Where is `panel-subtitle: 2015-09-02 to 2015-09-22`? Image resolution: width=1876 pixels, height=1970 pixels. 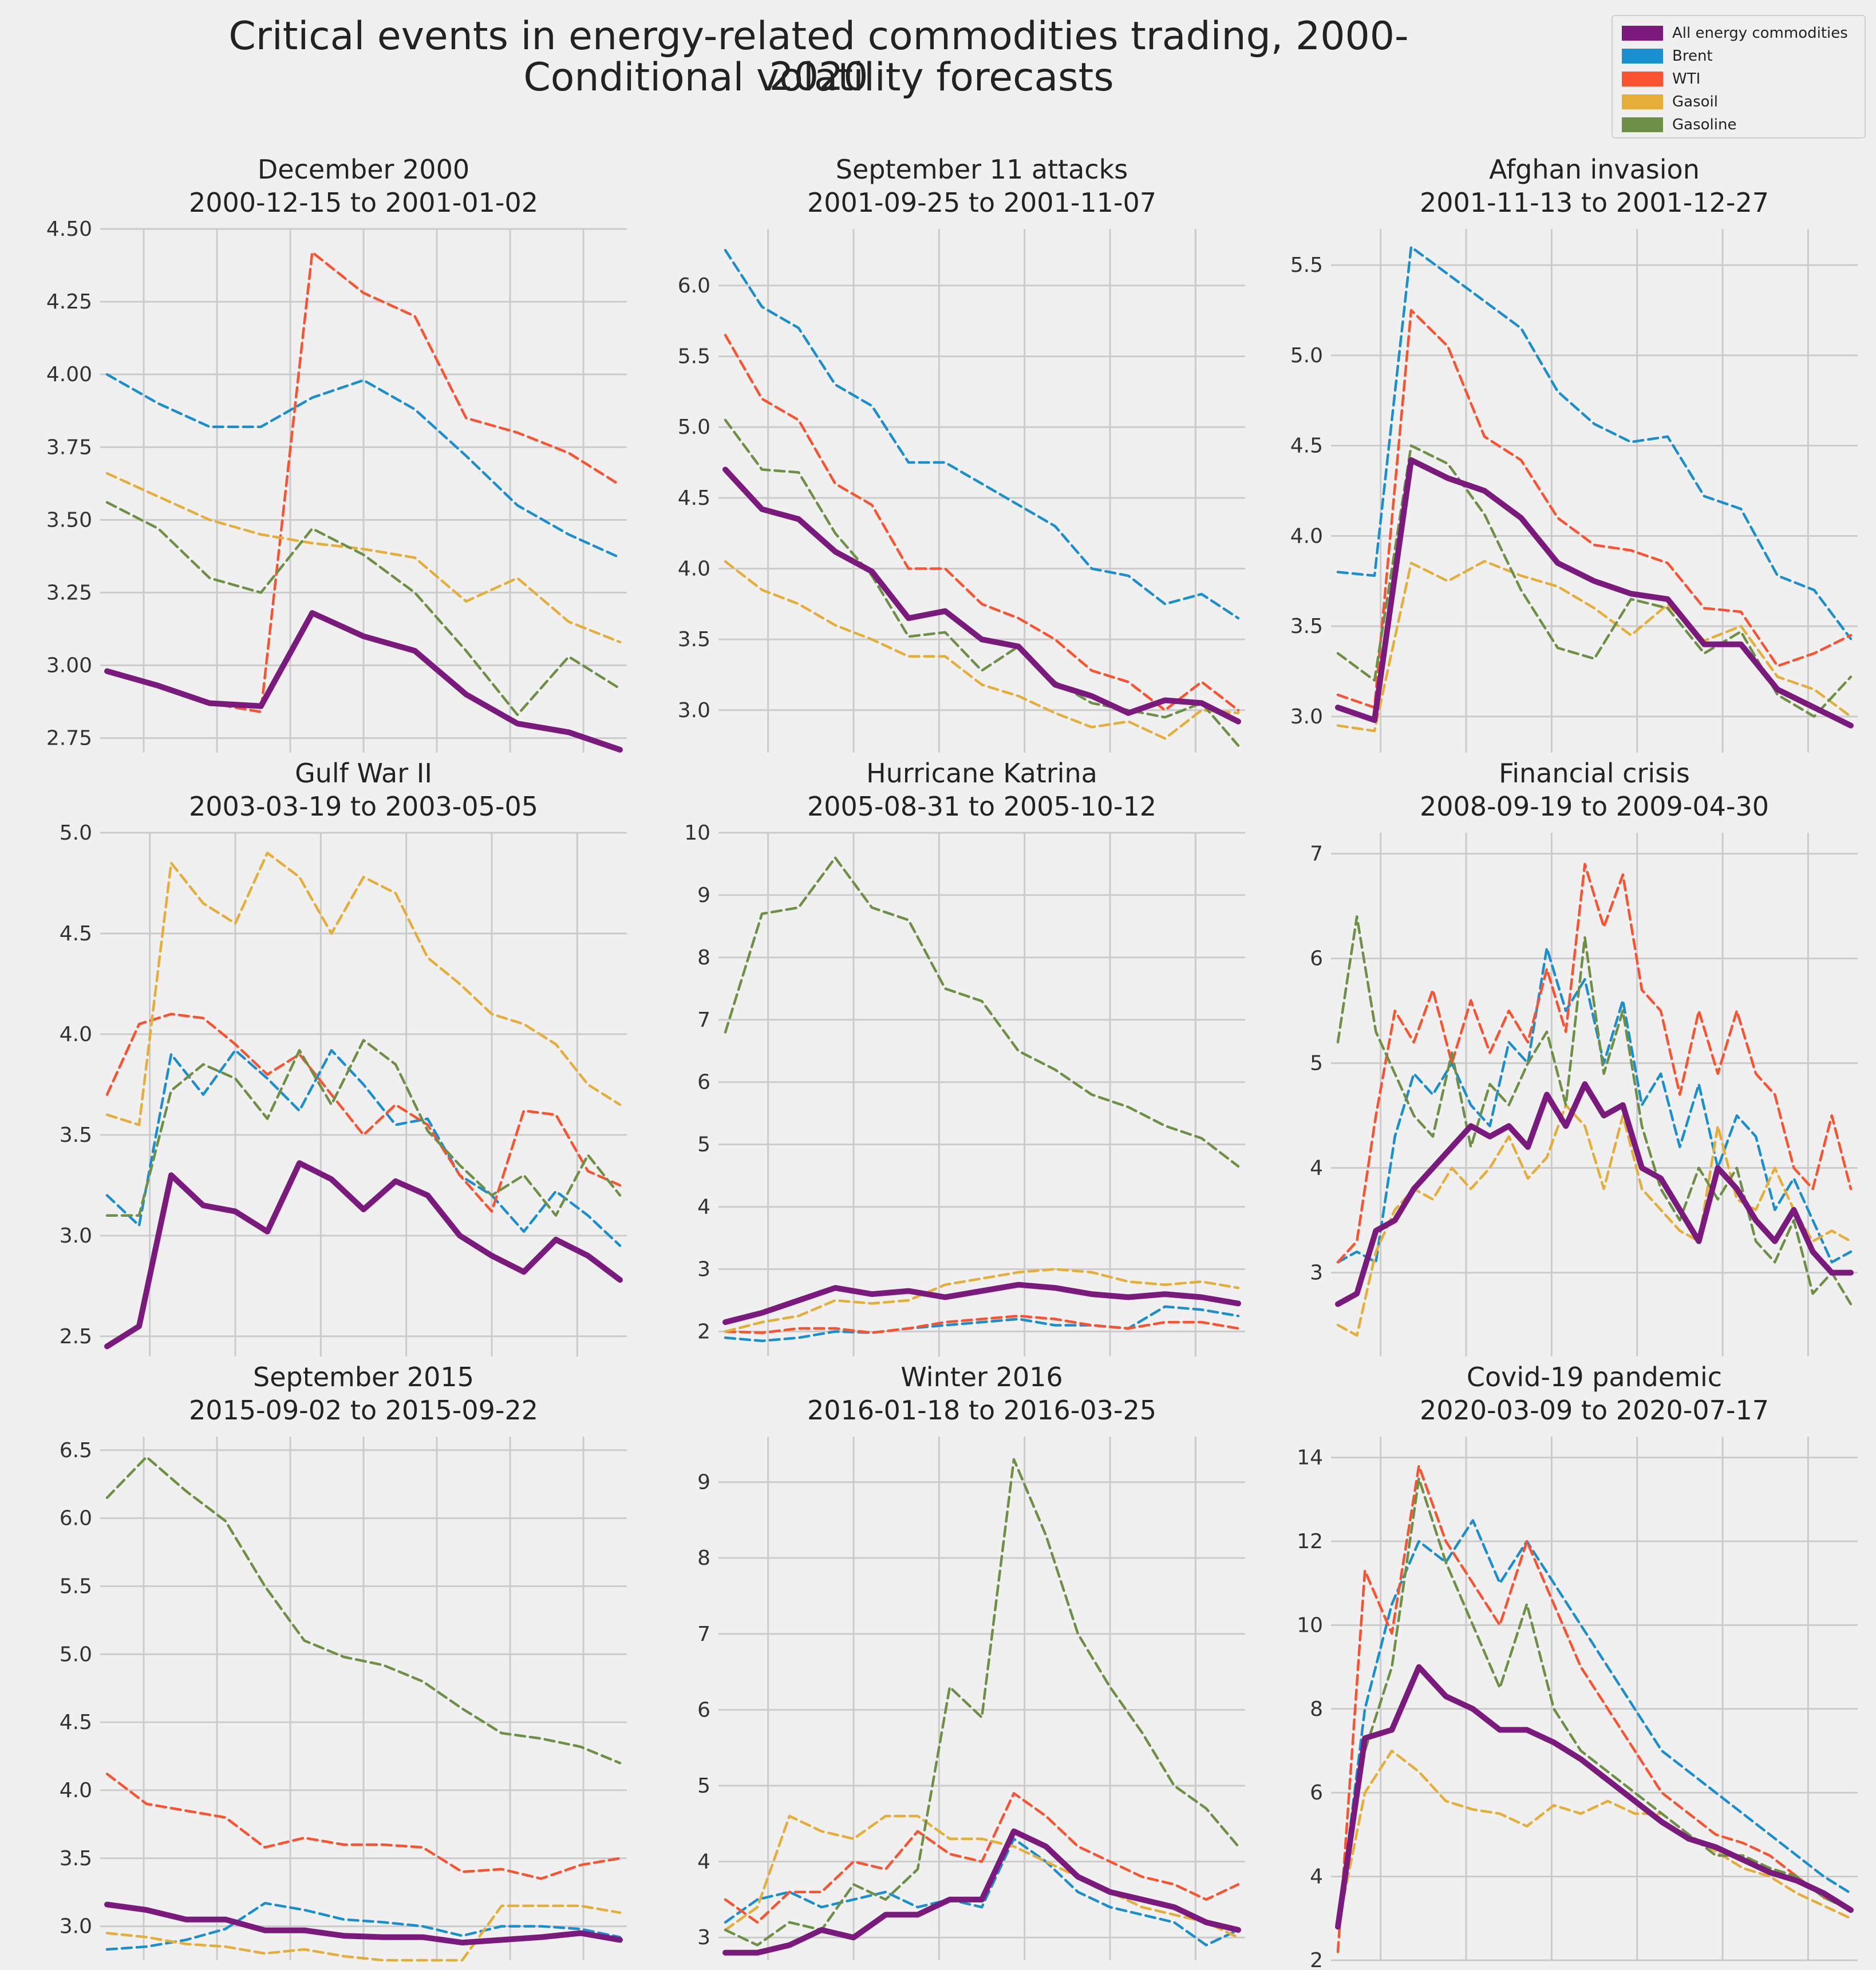
panel-subtitle: 2015-09-02 to 2015-09-22 is located at coordinates (363, 1410).